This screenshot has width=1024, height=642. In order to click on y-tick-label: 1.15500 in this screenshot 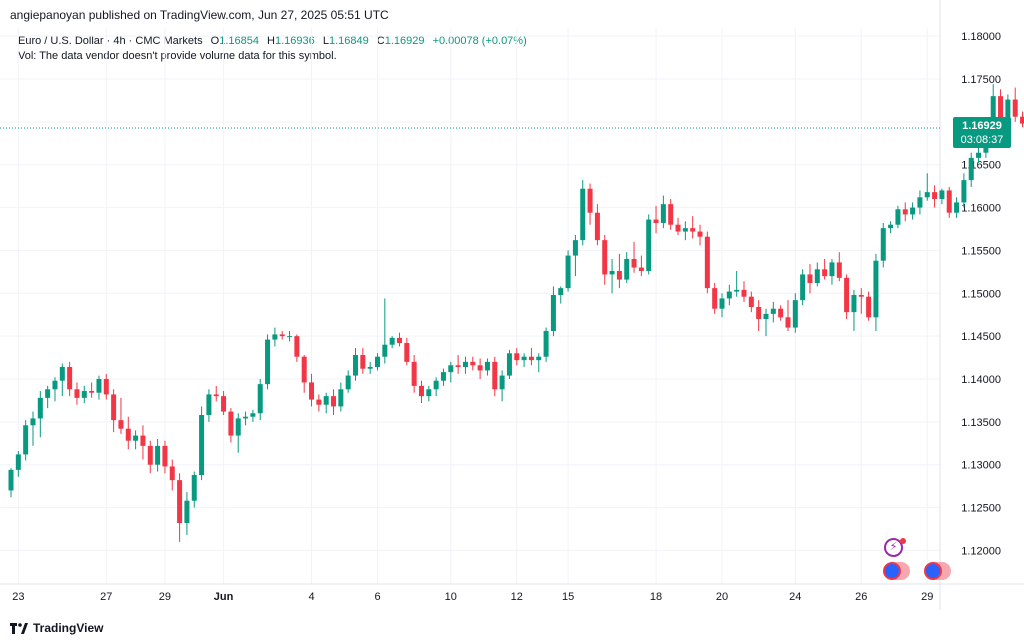, I will do `click(981, 251)`.